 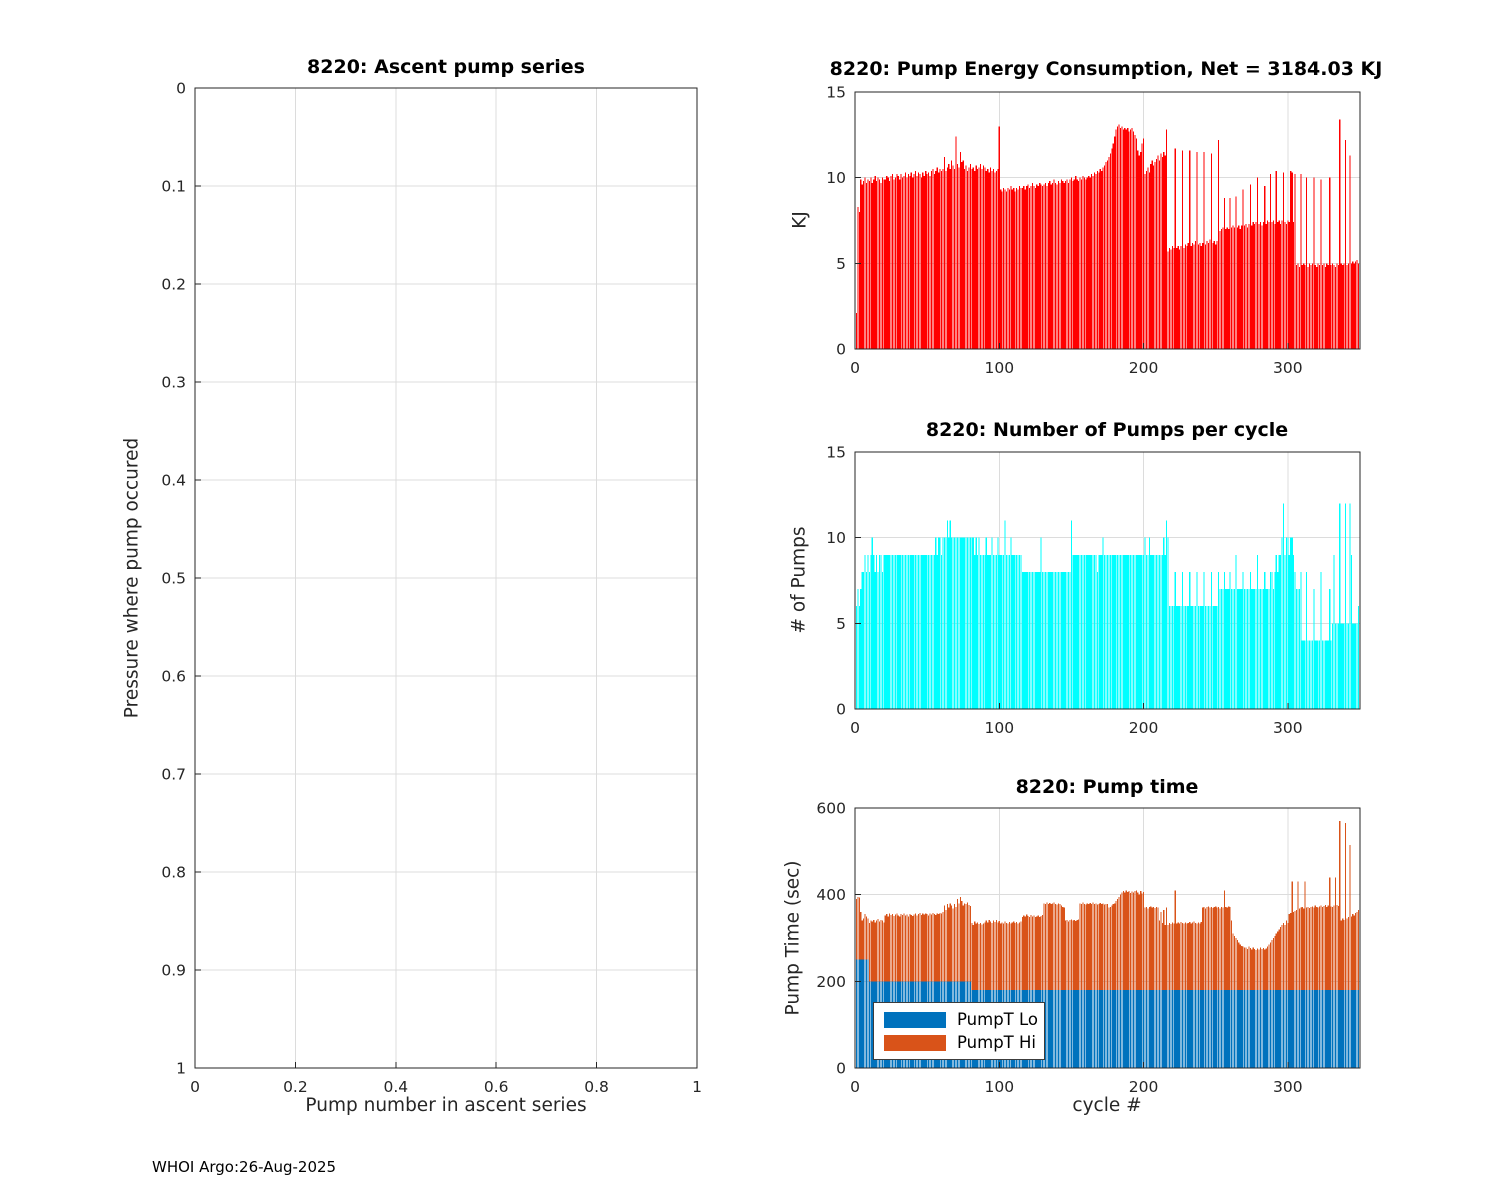 What do you see at coordinates (836, 453) in the screenshot?
I see `pumps-ytick-label: 15` at bounding box center [836, 453].